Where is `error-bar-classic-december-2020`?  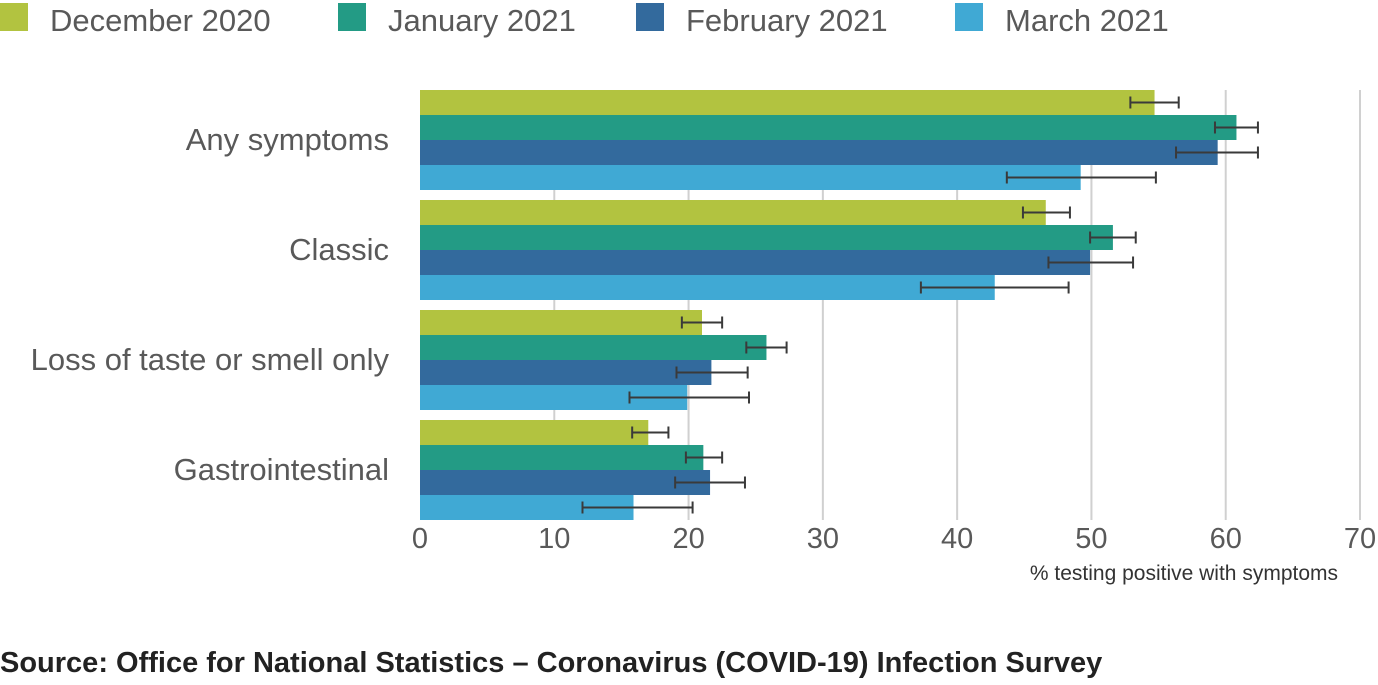 error-bar-classic-december-2020 is located at coordinates (1046, 212).